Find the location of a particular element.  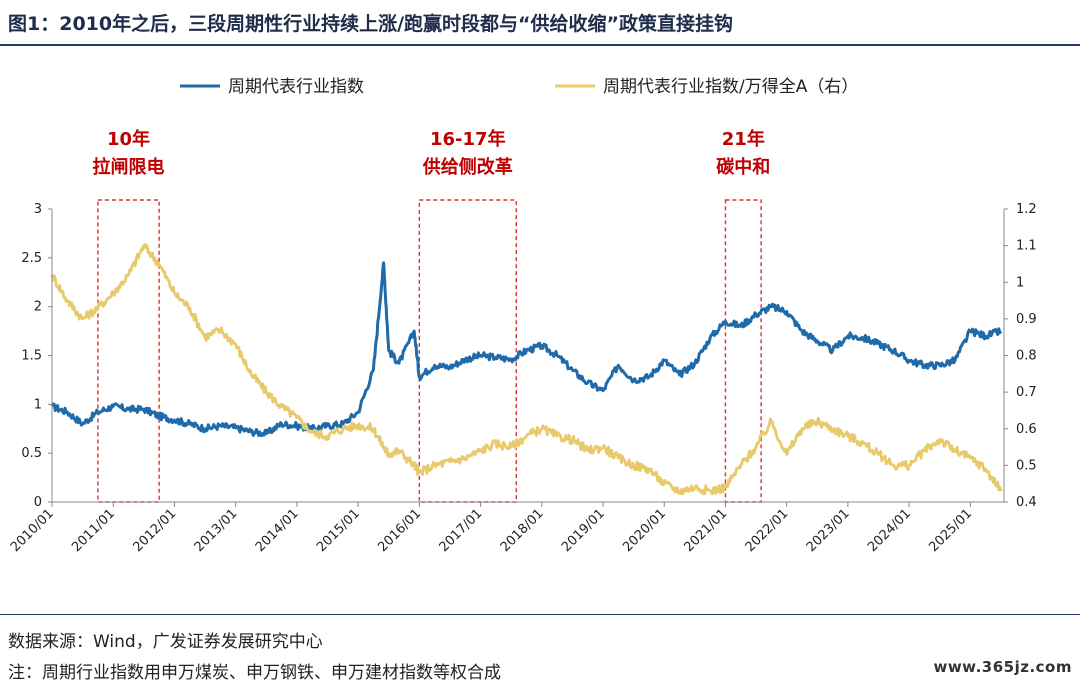

y-left-tick-label: 1 is located at coordinates (38, 404).